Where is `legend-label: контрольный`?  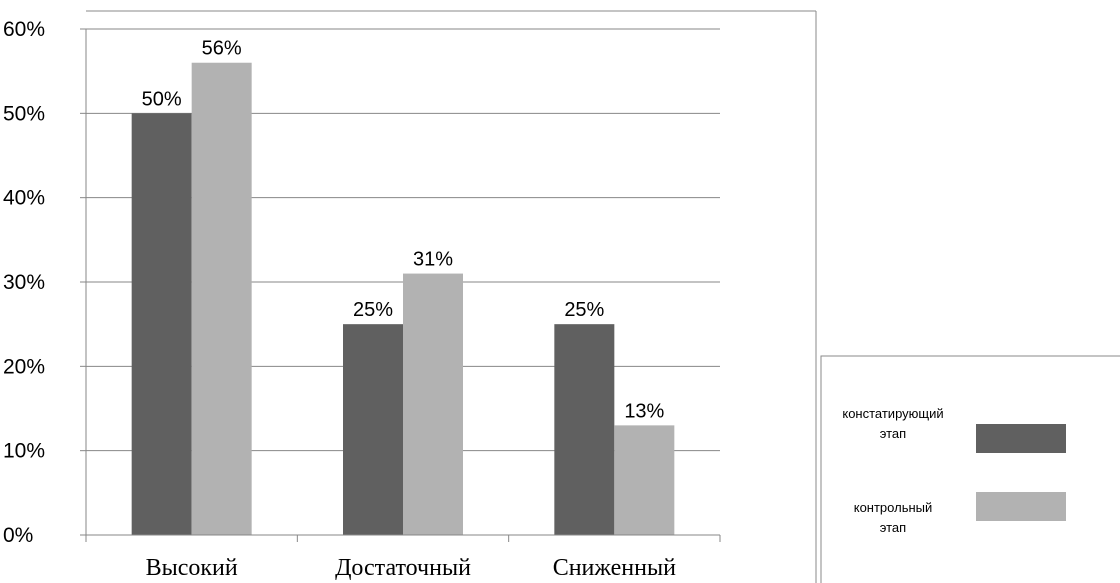 legend-label: контрольный is located at coordinates (893, 507).